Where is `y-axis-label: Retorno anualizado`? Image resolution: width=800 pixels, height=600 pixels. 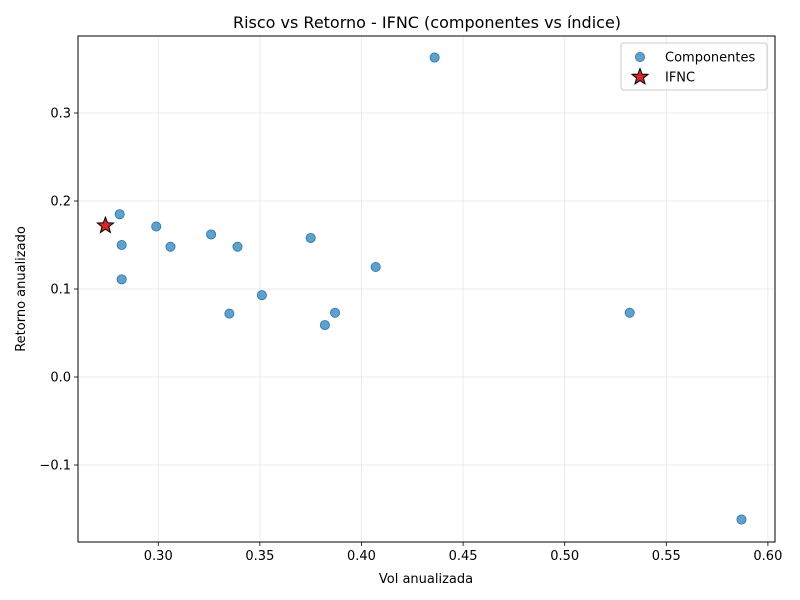 y-axis-label: Retorno anualizado is located at coordinates (21, 289).